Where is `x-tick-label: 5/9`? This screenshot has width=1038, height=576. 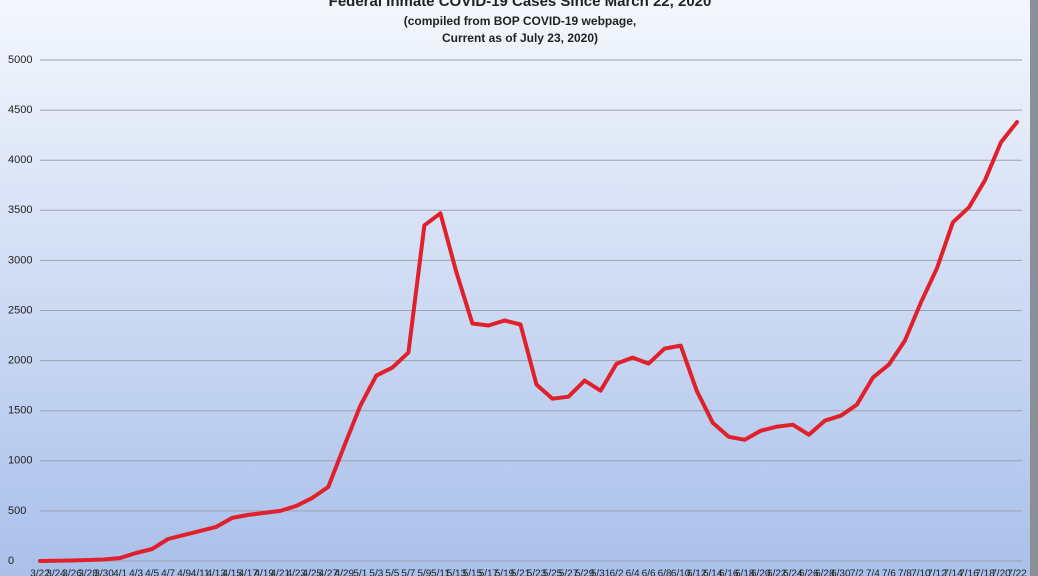
x-tick-label: 5/9 is located at coordinates (424, 572).